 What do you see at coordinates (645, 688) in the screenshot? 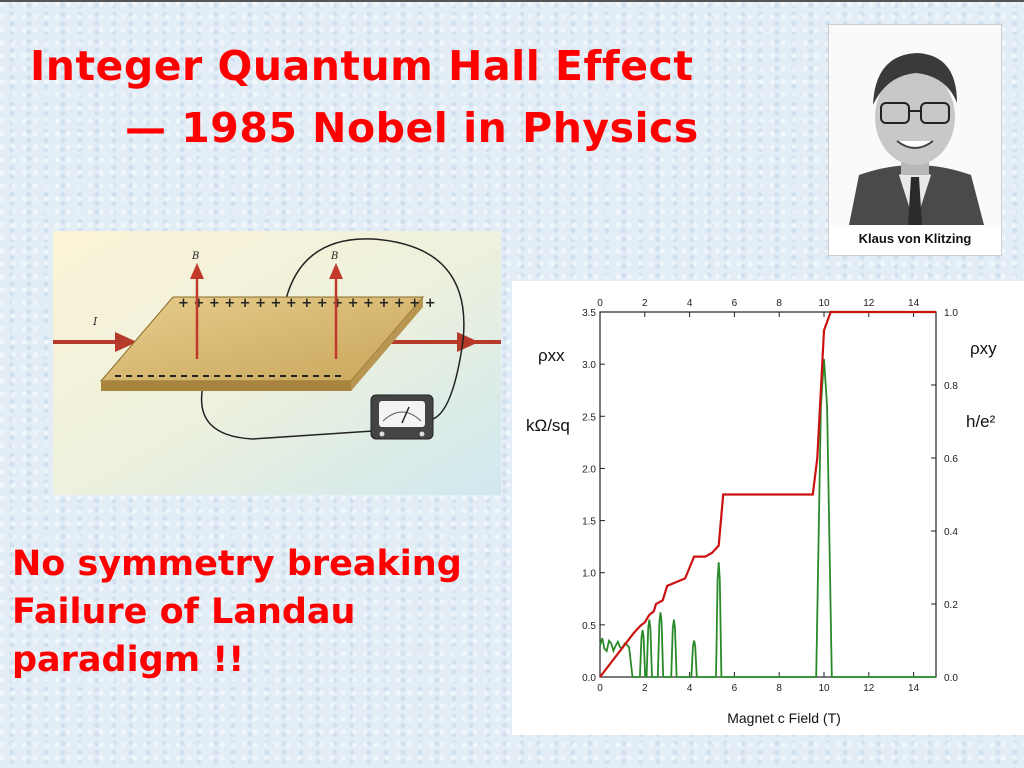
I see `x-tick-label: 2` at bounding box center [645, 688].